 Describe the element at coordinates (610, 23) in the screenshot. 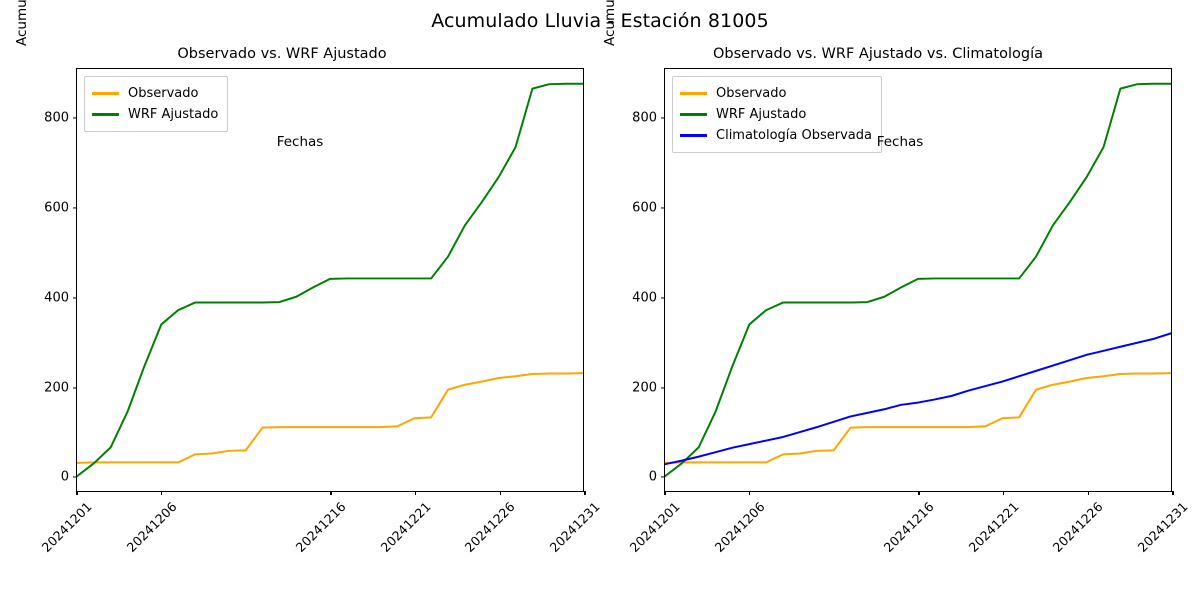

I see `subplot-right-ylabel: Acumulado Lluvia (mm)` at that location.